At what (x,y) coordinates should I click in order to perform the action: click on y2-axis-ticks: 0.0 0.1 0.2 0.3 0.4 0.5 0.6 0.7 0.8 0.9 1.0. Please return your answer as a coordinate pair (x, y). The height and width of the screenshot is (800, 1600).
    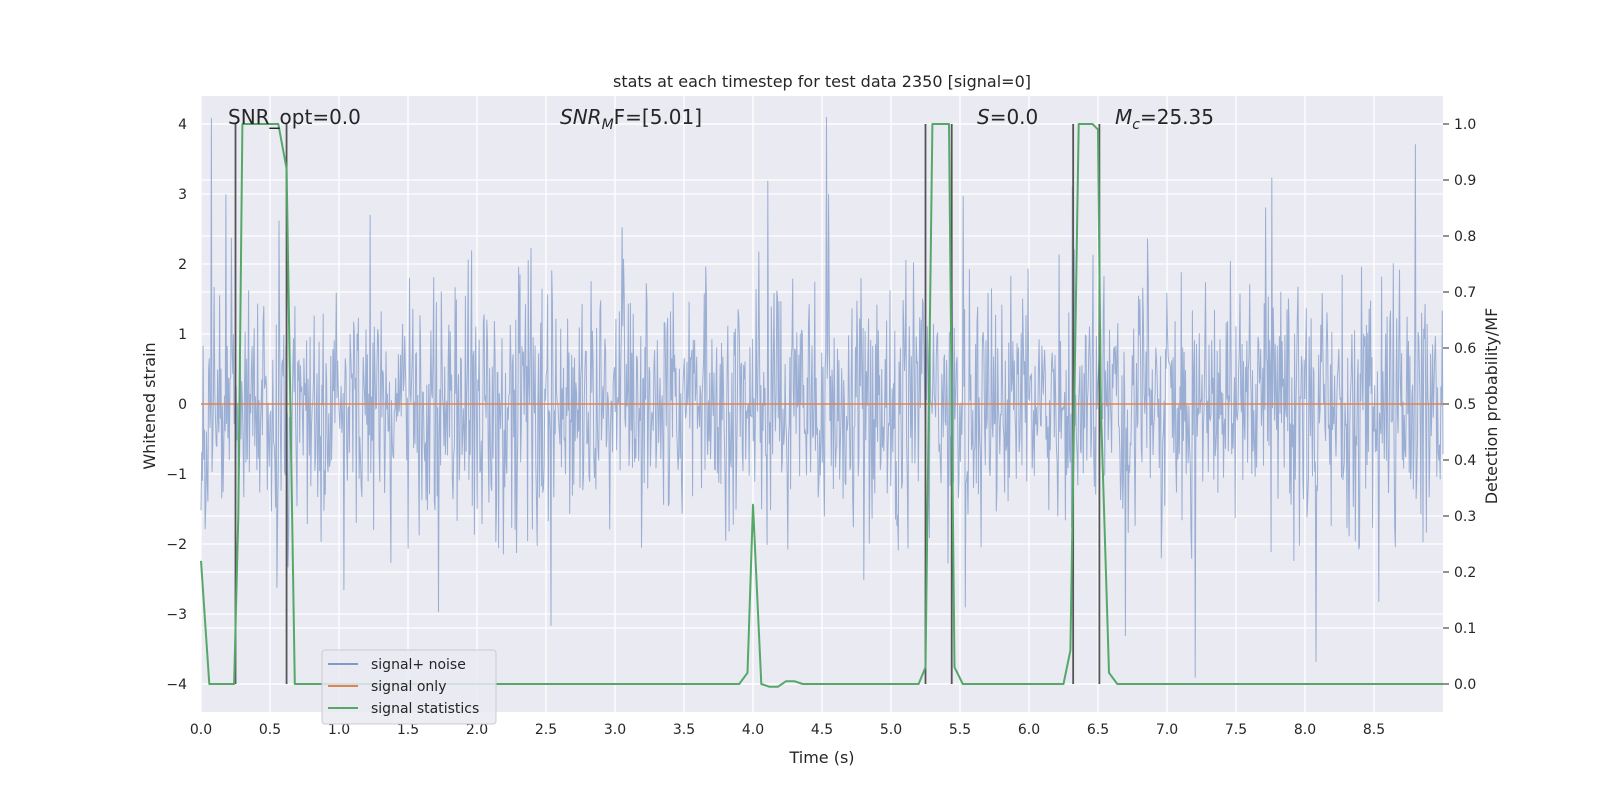
    Looking at the image, I should click on (1459, 405).